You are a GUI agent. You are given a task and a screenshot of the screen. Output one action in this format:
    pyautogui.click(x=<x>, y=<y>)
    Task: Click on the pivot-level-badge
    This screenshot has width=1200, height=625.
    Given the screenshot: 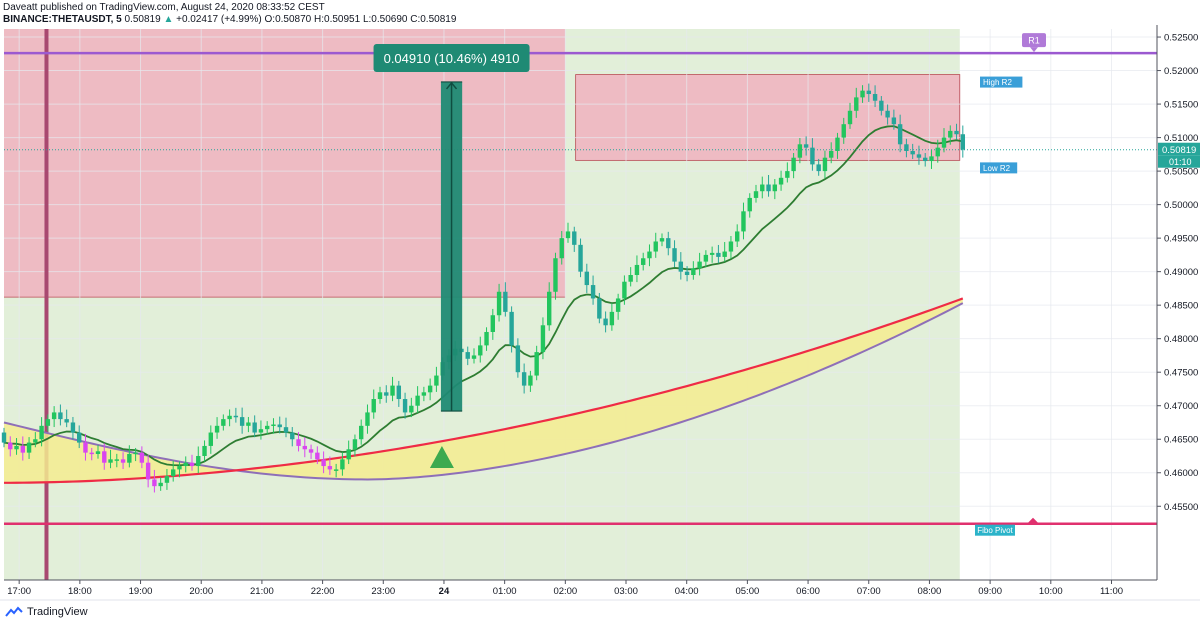 What is the action you would take?
    pyautogui.click(x=995, y=530)
    